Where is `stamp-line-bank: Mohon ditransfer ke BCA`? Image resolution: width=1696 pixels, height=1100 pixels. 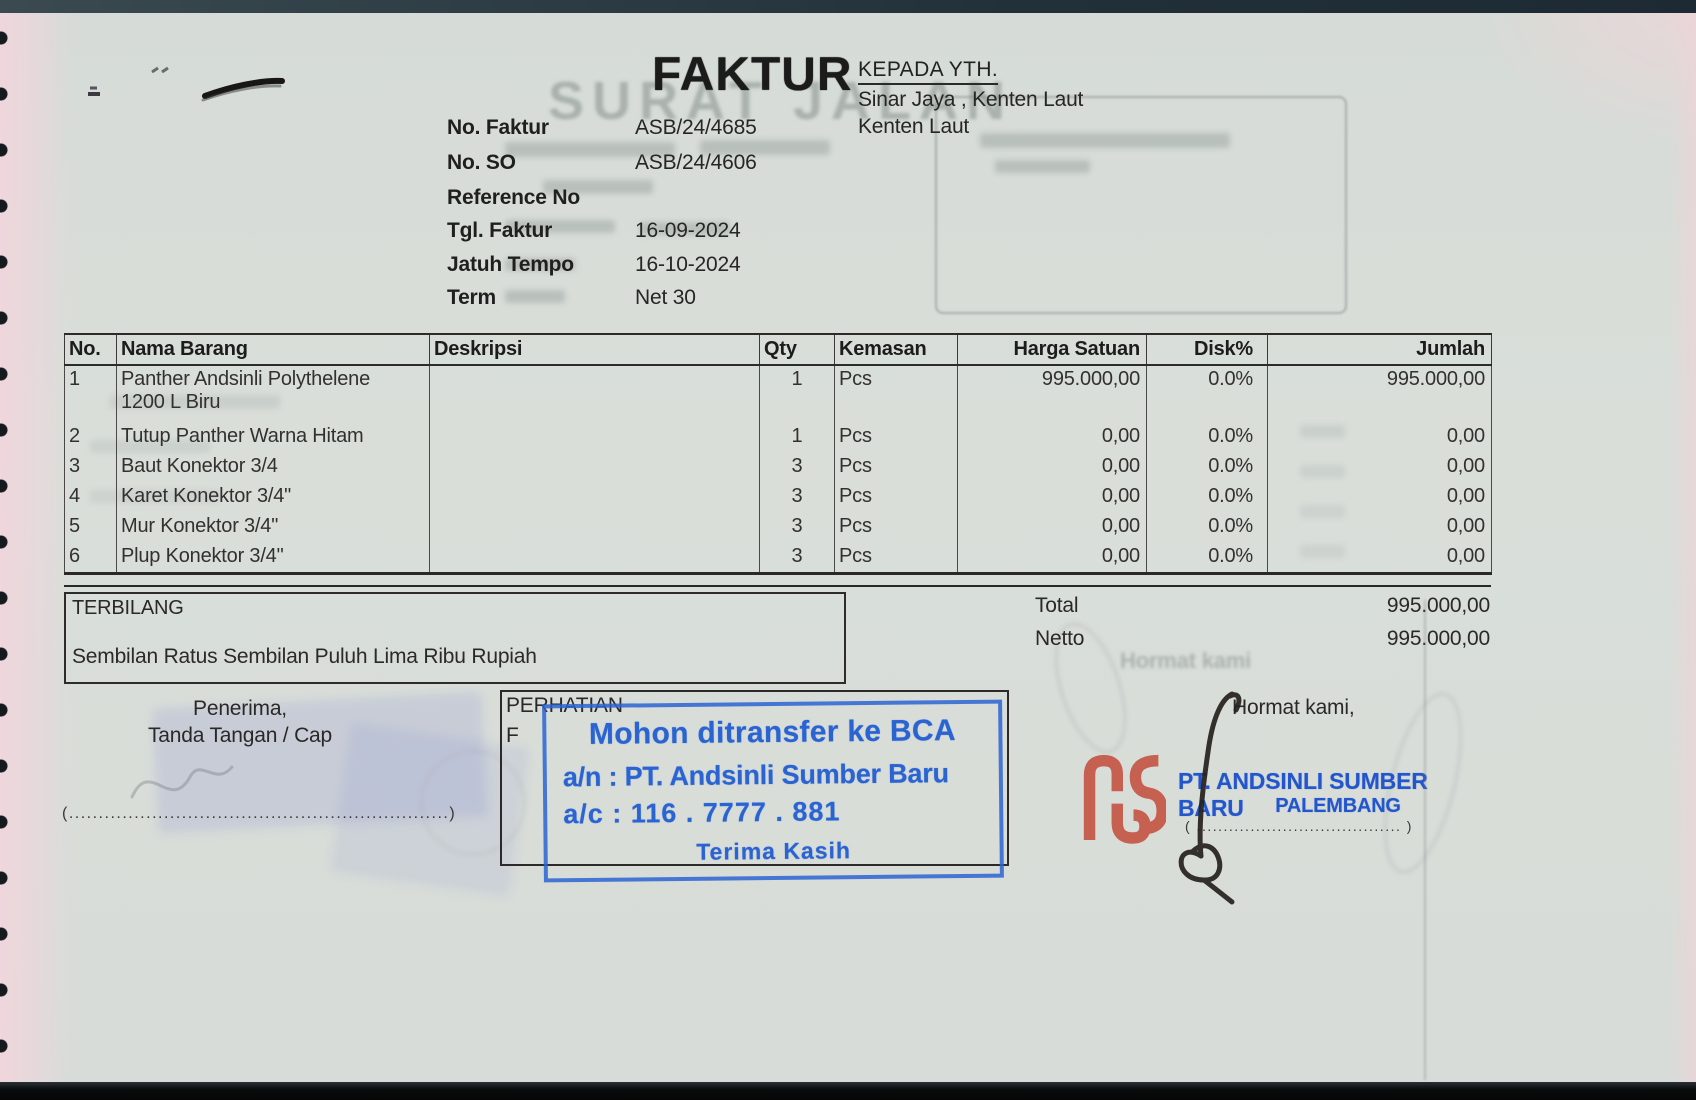 stamp-line-bank: Mohon ditransfer ke BCA is located at coordinates (772, 732).